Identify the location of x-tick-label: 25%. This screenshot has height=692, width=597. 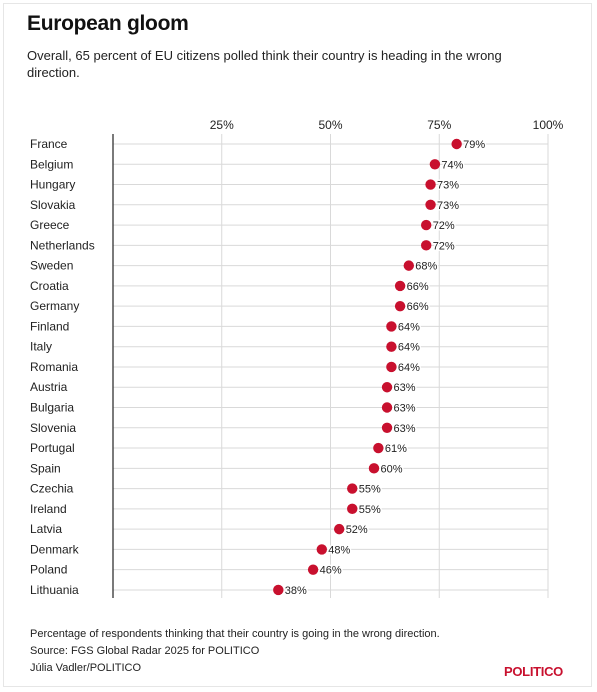
(222, 125).